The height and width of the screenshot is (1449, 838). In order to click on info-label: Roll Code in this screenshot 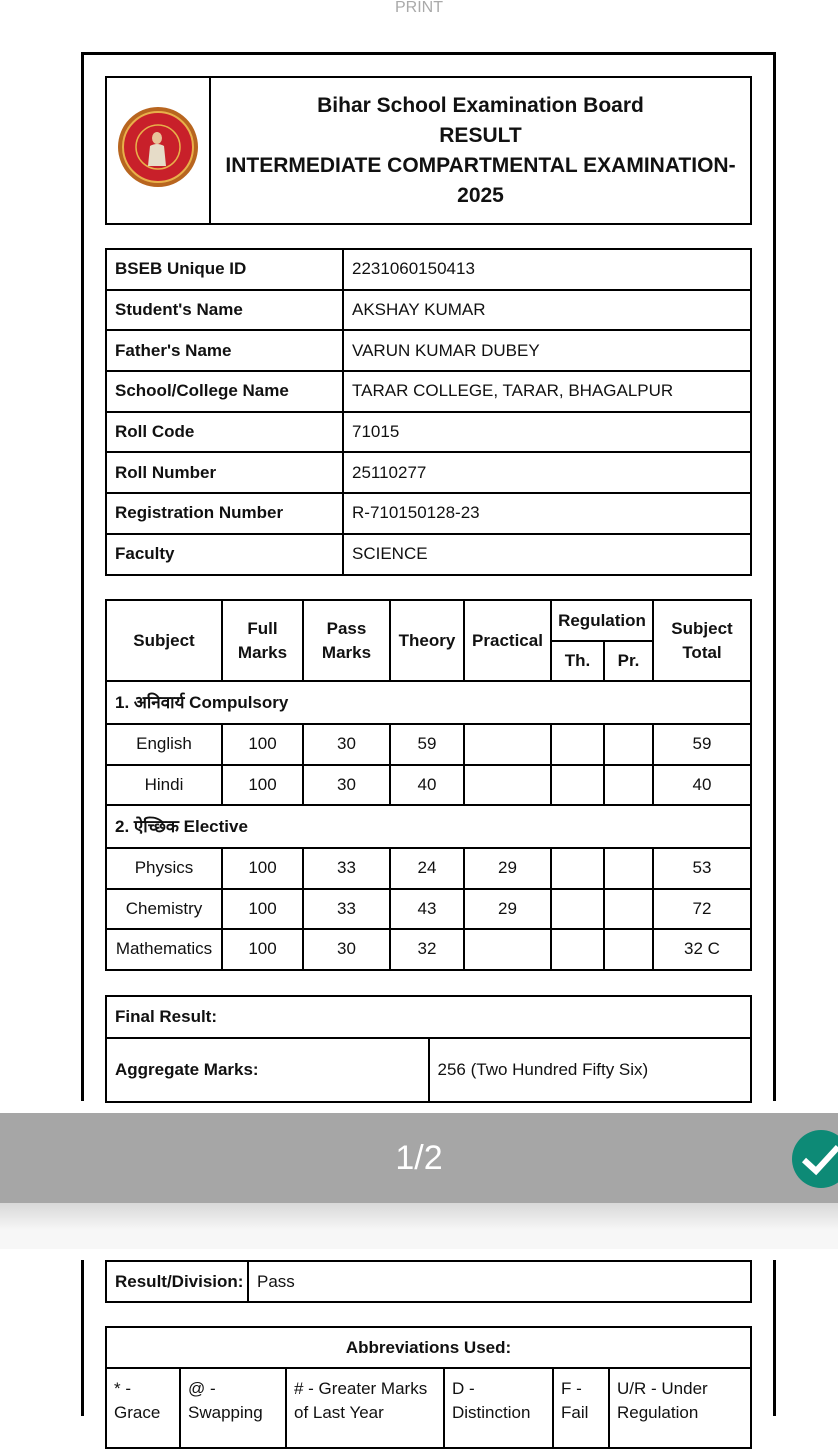, I will do `click(224, 432)`.